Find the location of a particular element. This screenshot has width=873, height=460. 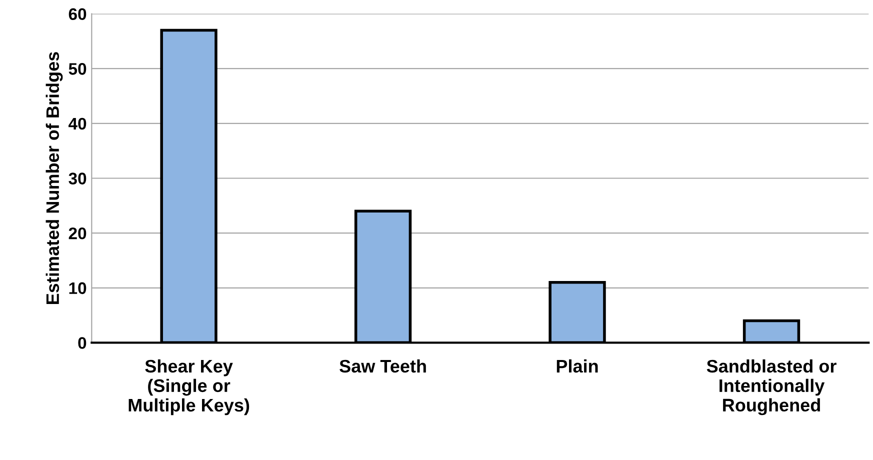

y-tick-label: 0 is located at coordinates (82, 343).